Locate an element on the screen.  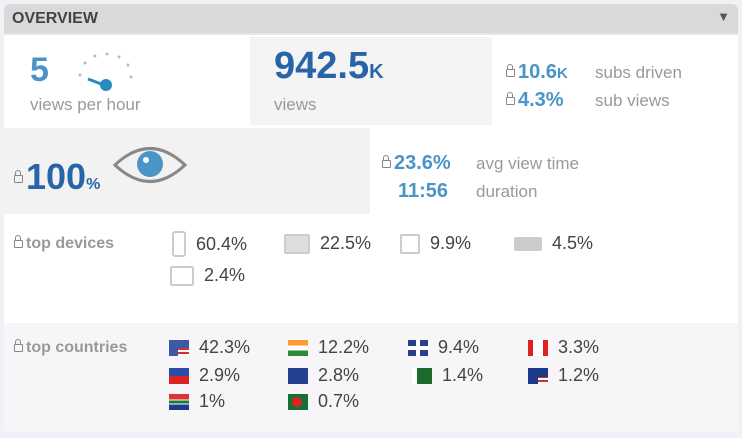
country-gb: 9.4% is located at coordinates (443, 347).